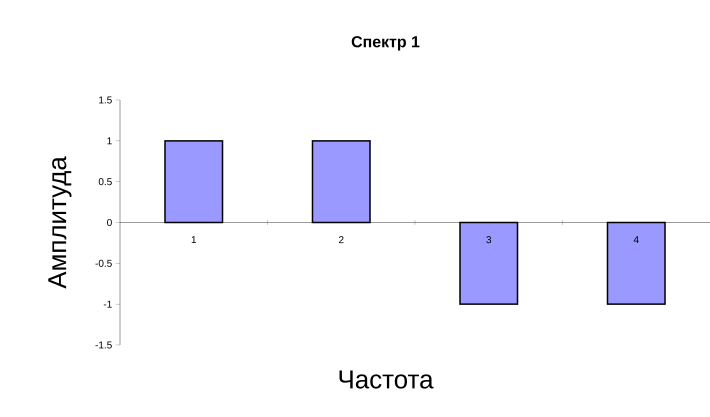 The width and height of the screenshot is (710, 417). I want to click on y-tick-label: -0.5, so click(103, 263).